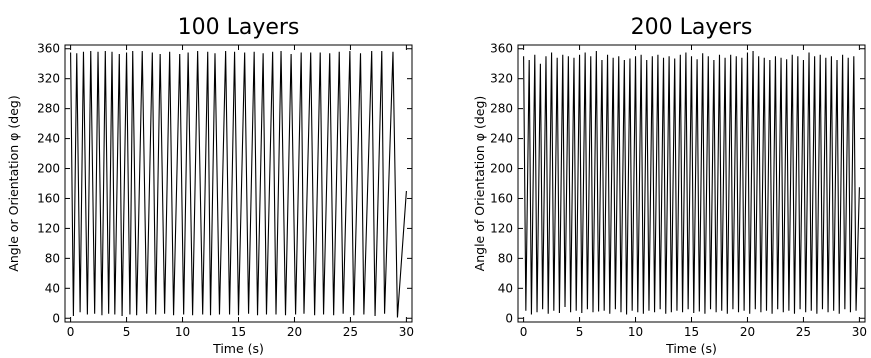 The image size is (871, 358). Describe the element at coordinates (239, 27) in the screenshot. I see `chart-title: 100 Layers` at that location.